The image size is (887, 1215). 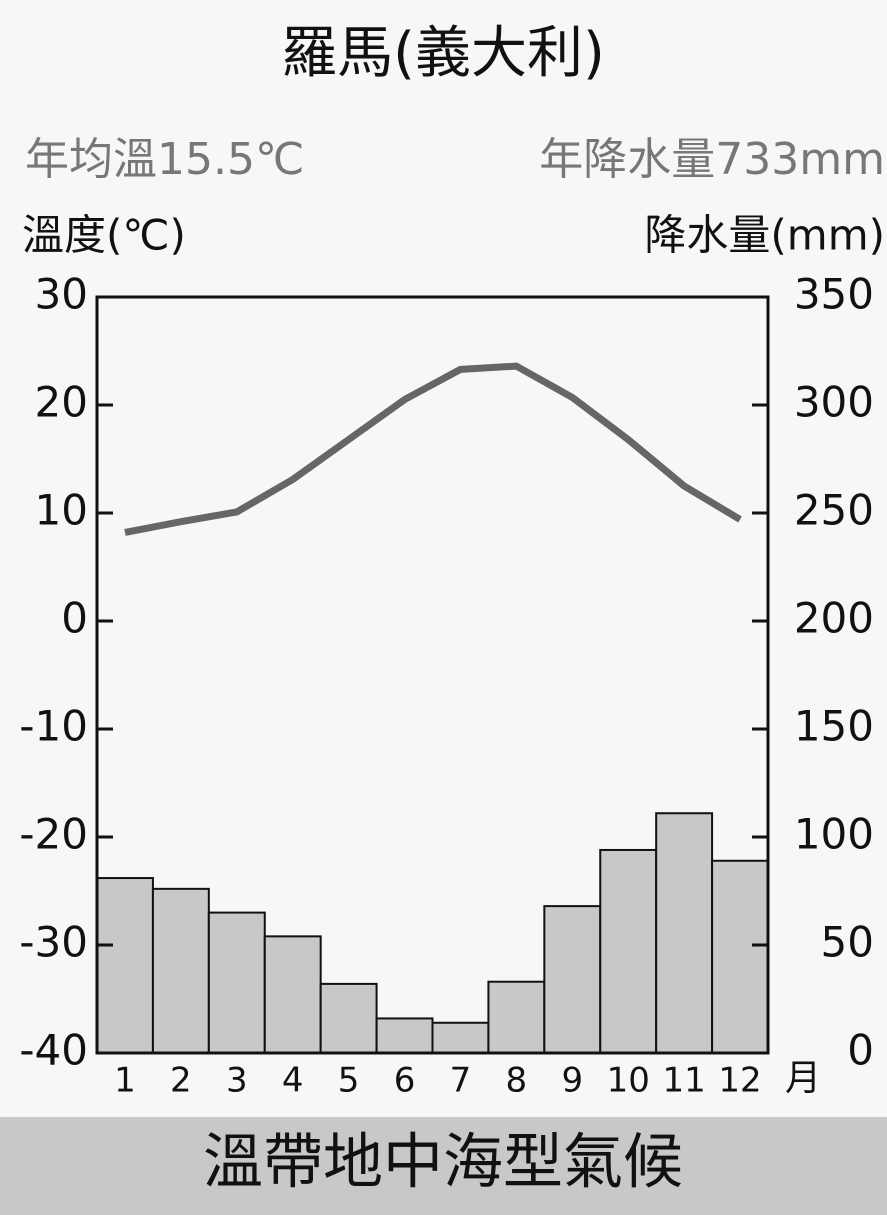 I want to click on y-tick-label: 0, so click(x=74, y=618).